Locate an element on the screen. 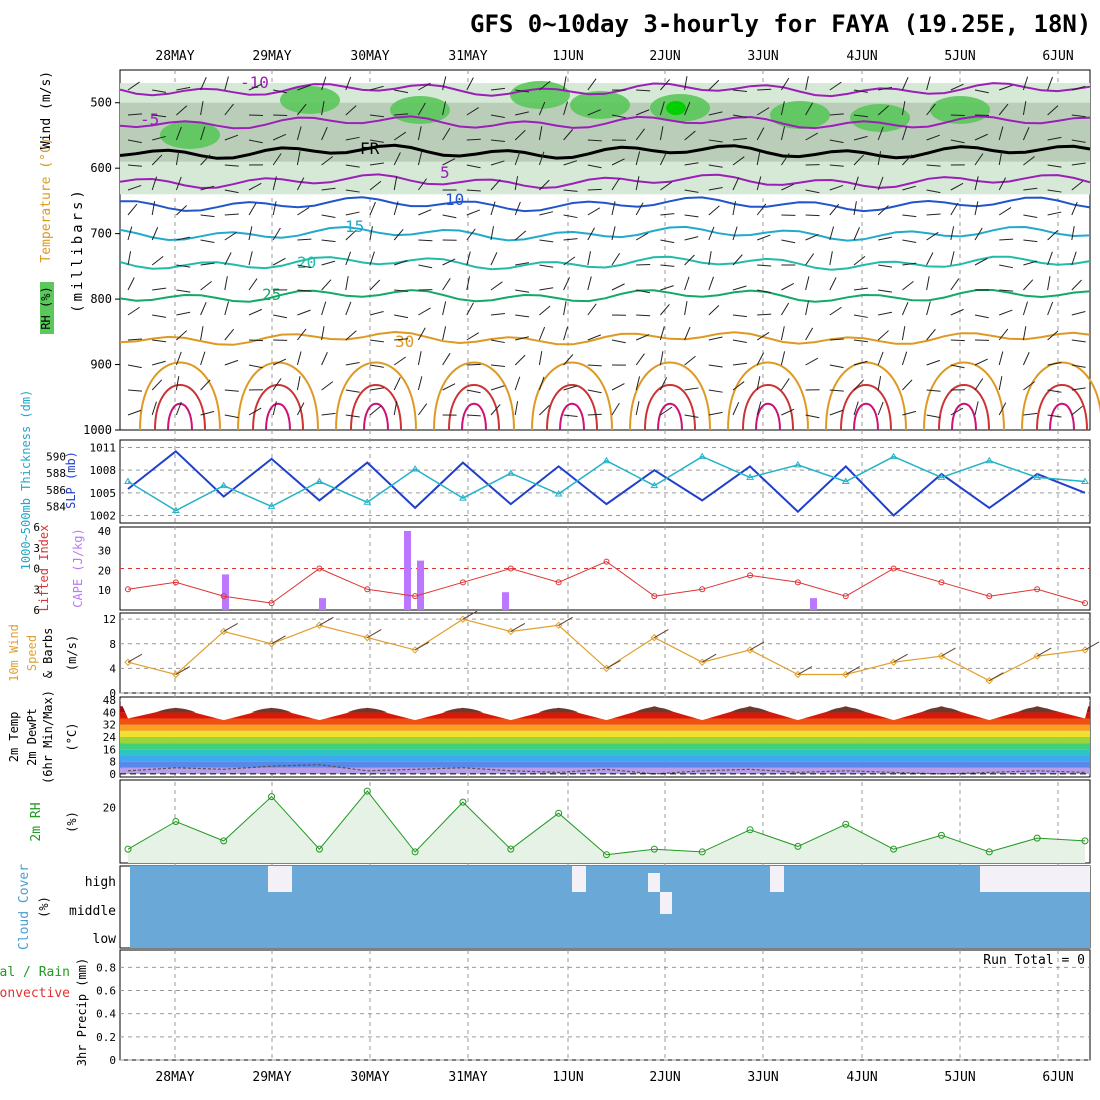  cape-bar is located at coordinates (407, 570).